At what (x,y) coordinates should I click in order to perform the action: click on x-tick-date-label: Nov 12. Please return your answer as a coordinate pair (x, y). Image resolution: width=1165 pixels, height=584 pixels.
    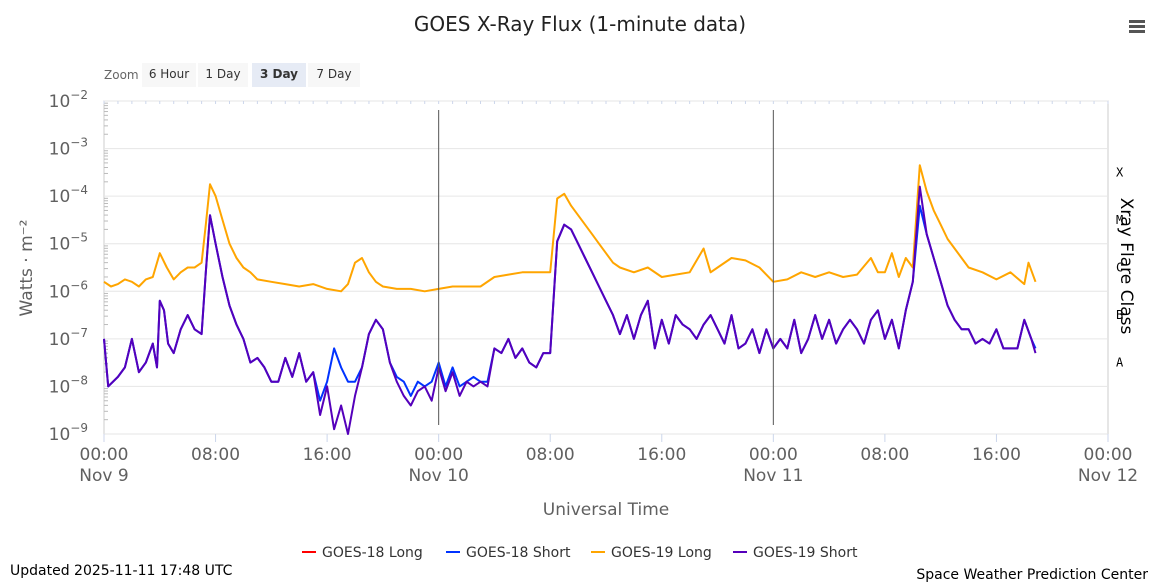
    Looking at the image, I should click on (1108, 476).